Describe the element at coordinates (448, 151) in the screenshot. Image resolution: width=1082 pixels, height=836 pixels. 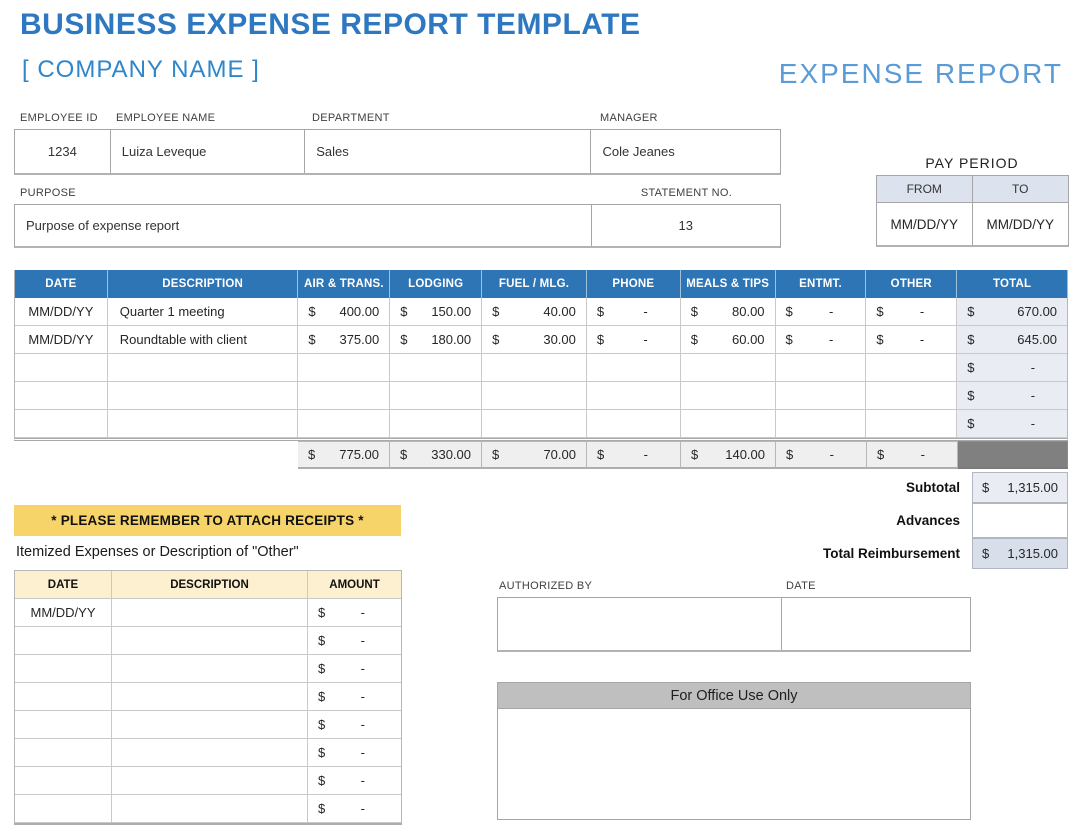
I see `department-value: Sales` at that location.